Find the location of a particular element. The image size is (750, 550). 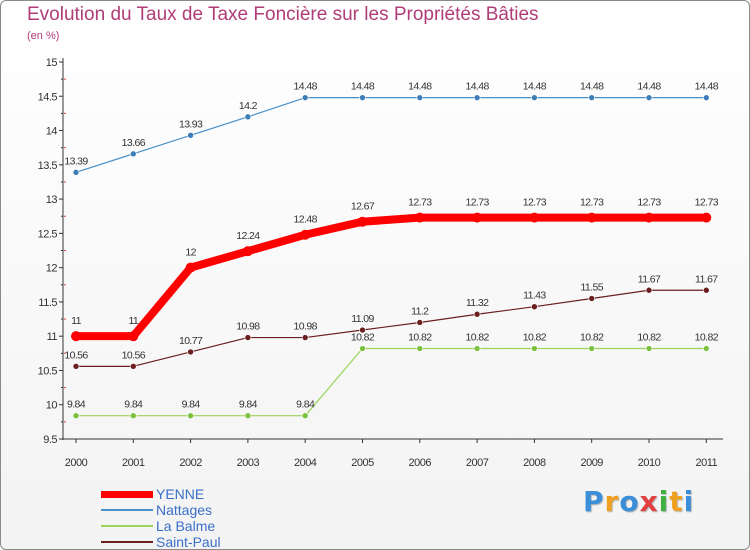

logo-letter: o is located at coordinates (629, 501).